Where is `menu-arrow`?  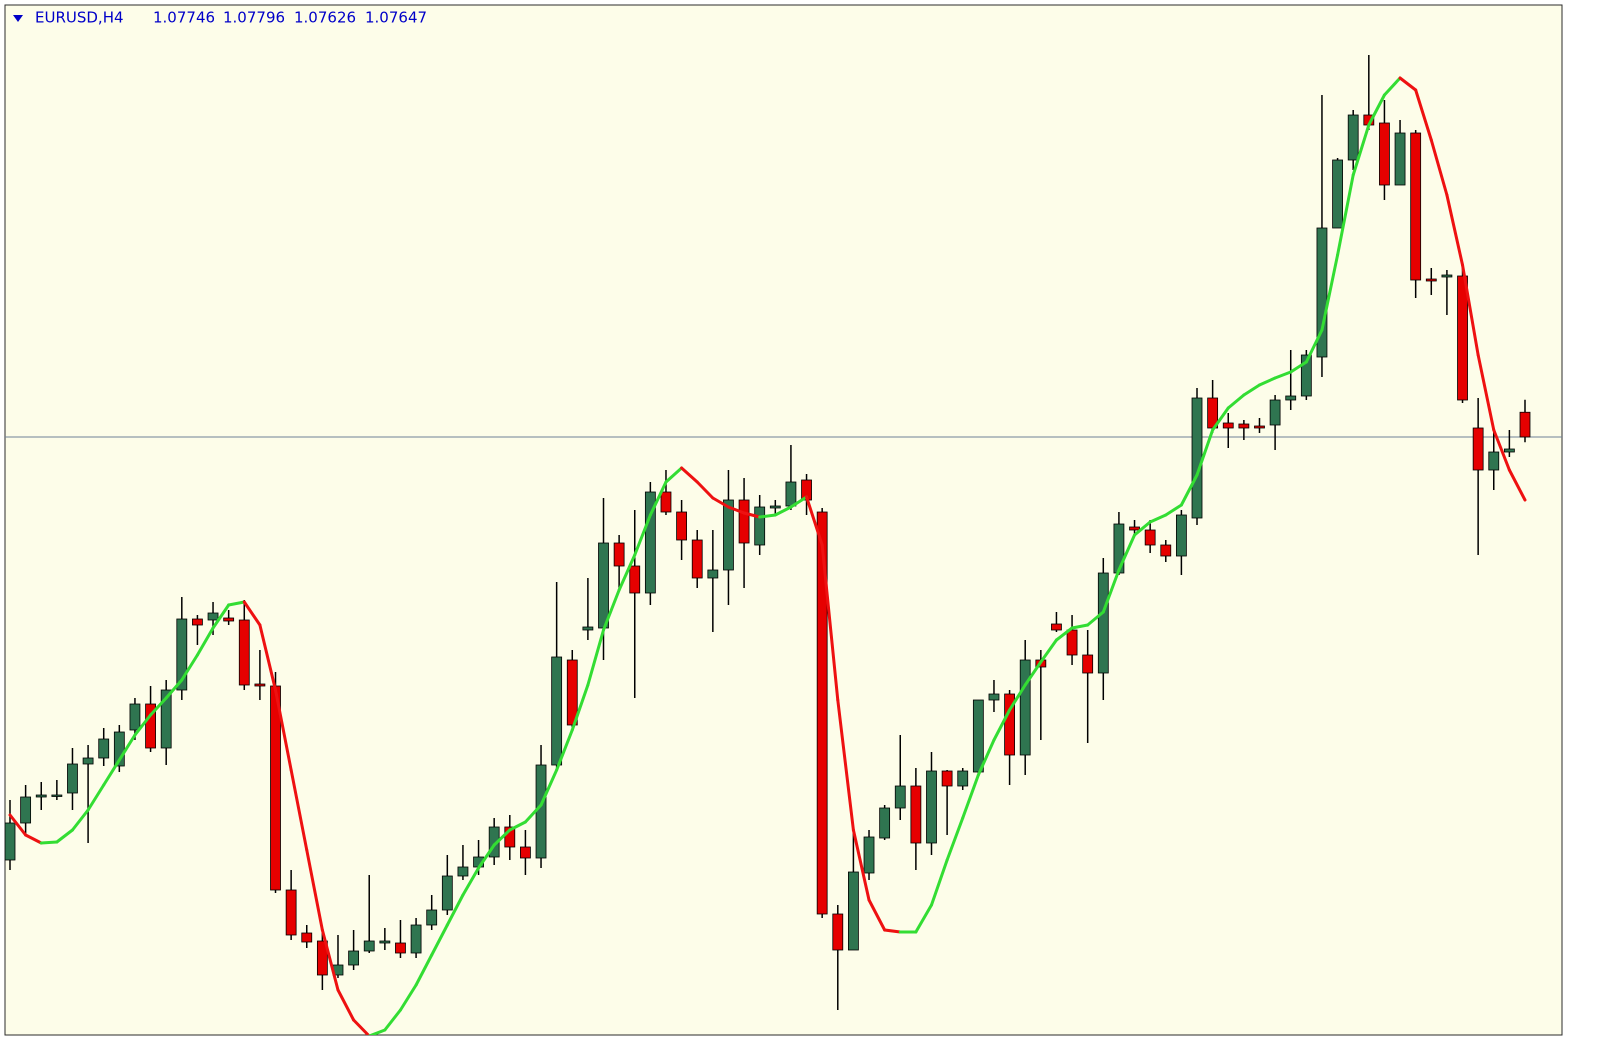 menu-arrow is located at coordinates (18, 18).